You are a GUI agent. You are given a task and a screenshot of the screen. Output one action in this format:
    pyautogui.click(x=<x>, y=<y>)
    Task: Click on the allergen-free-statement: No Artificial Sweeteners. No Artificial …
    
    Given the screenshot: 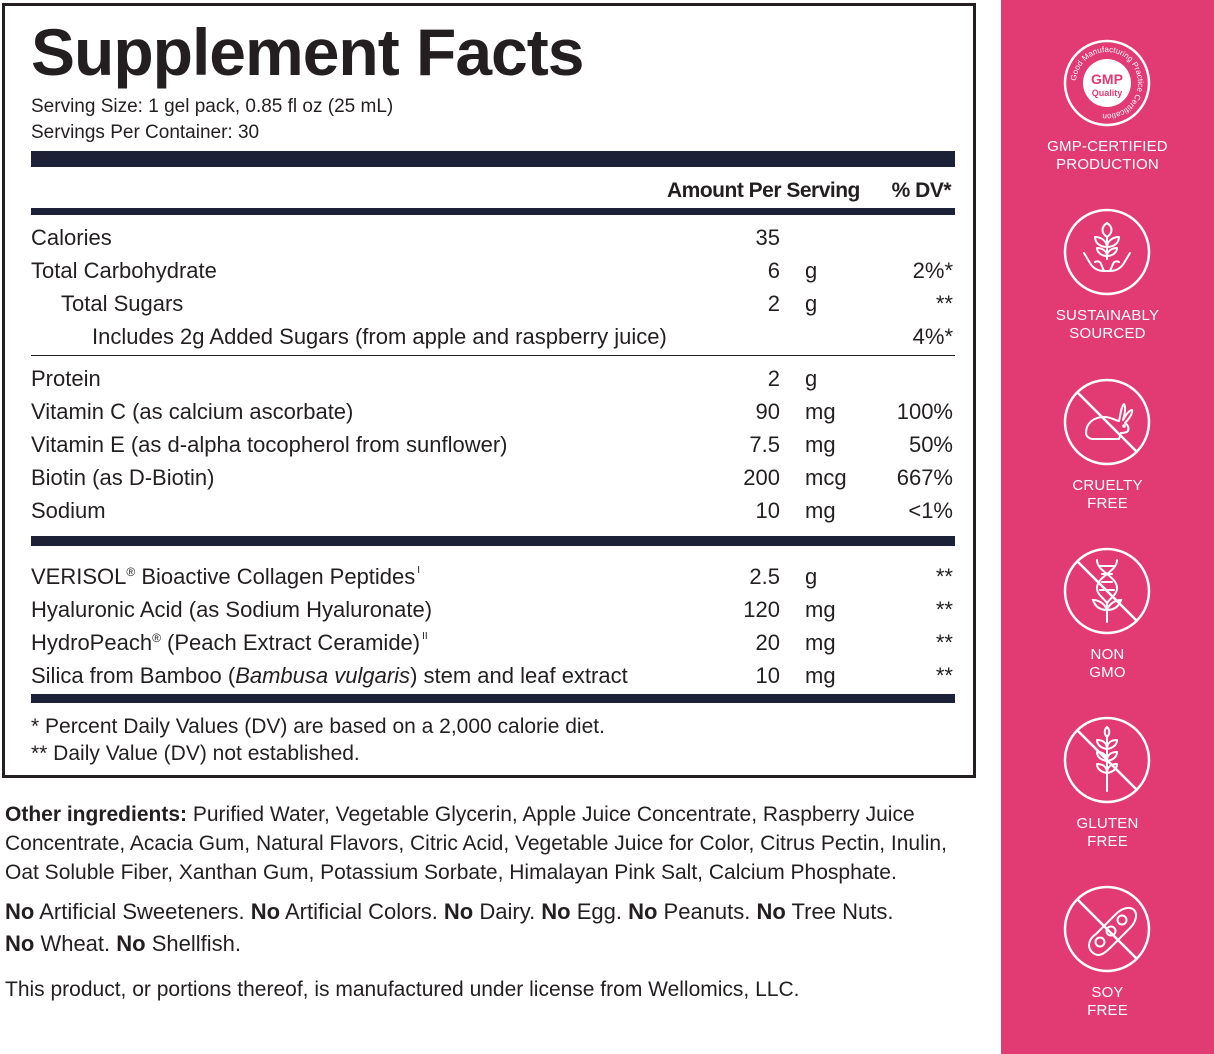 What is the action you would take?
    pyautogui.click(x=485, y=928)
    